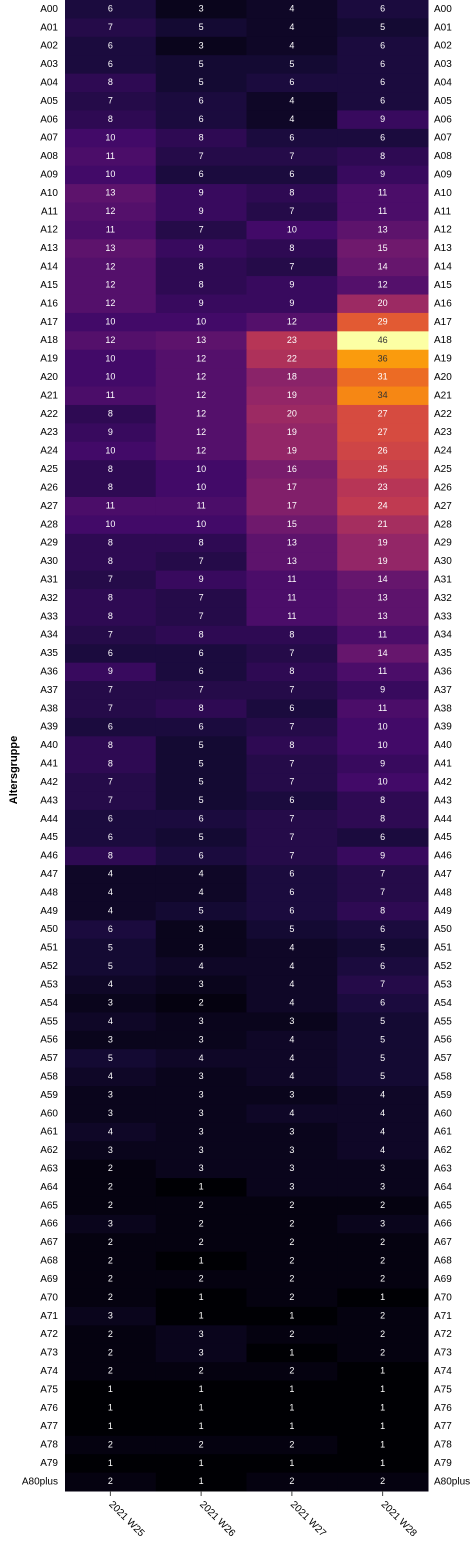 This screenshot has width=474, height=1545. I want to click on y-tick-label: A22, so click(49, 414).